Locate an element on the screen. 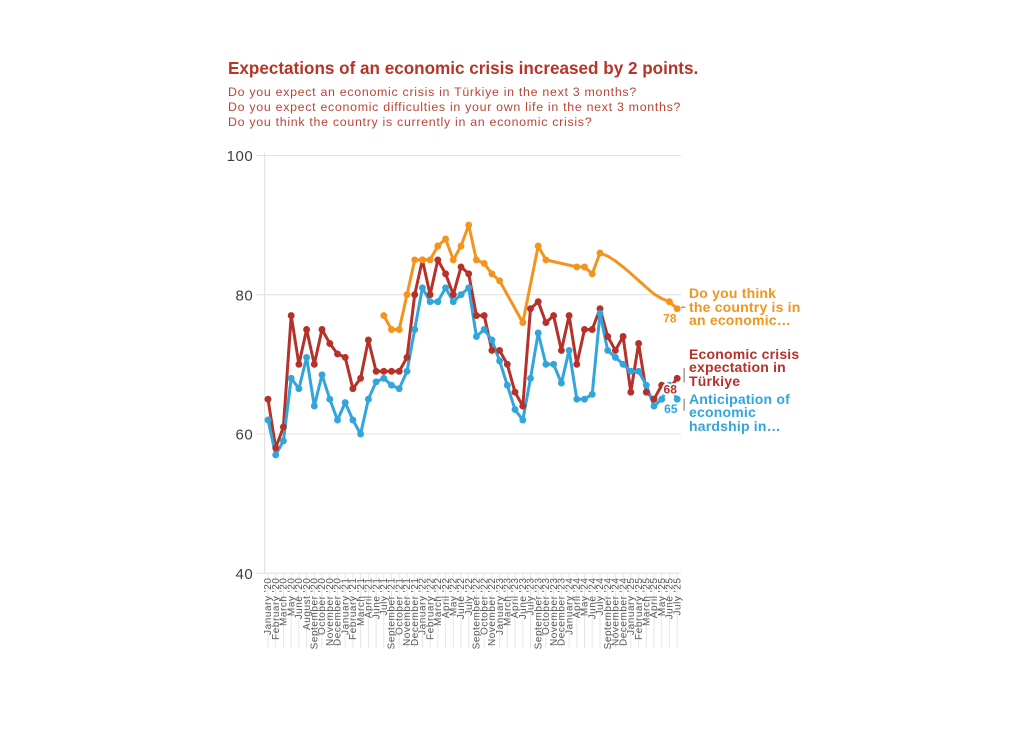  svg-text: March '23 is located at coordinates (508, 602).